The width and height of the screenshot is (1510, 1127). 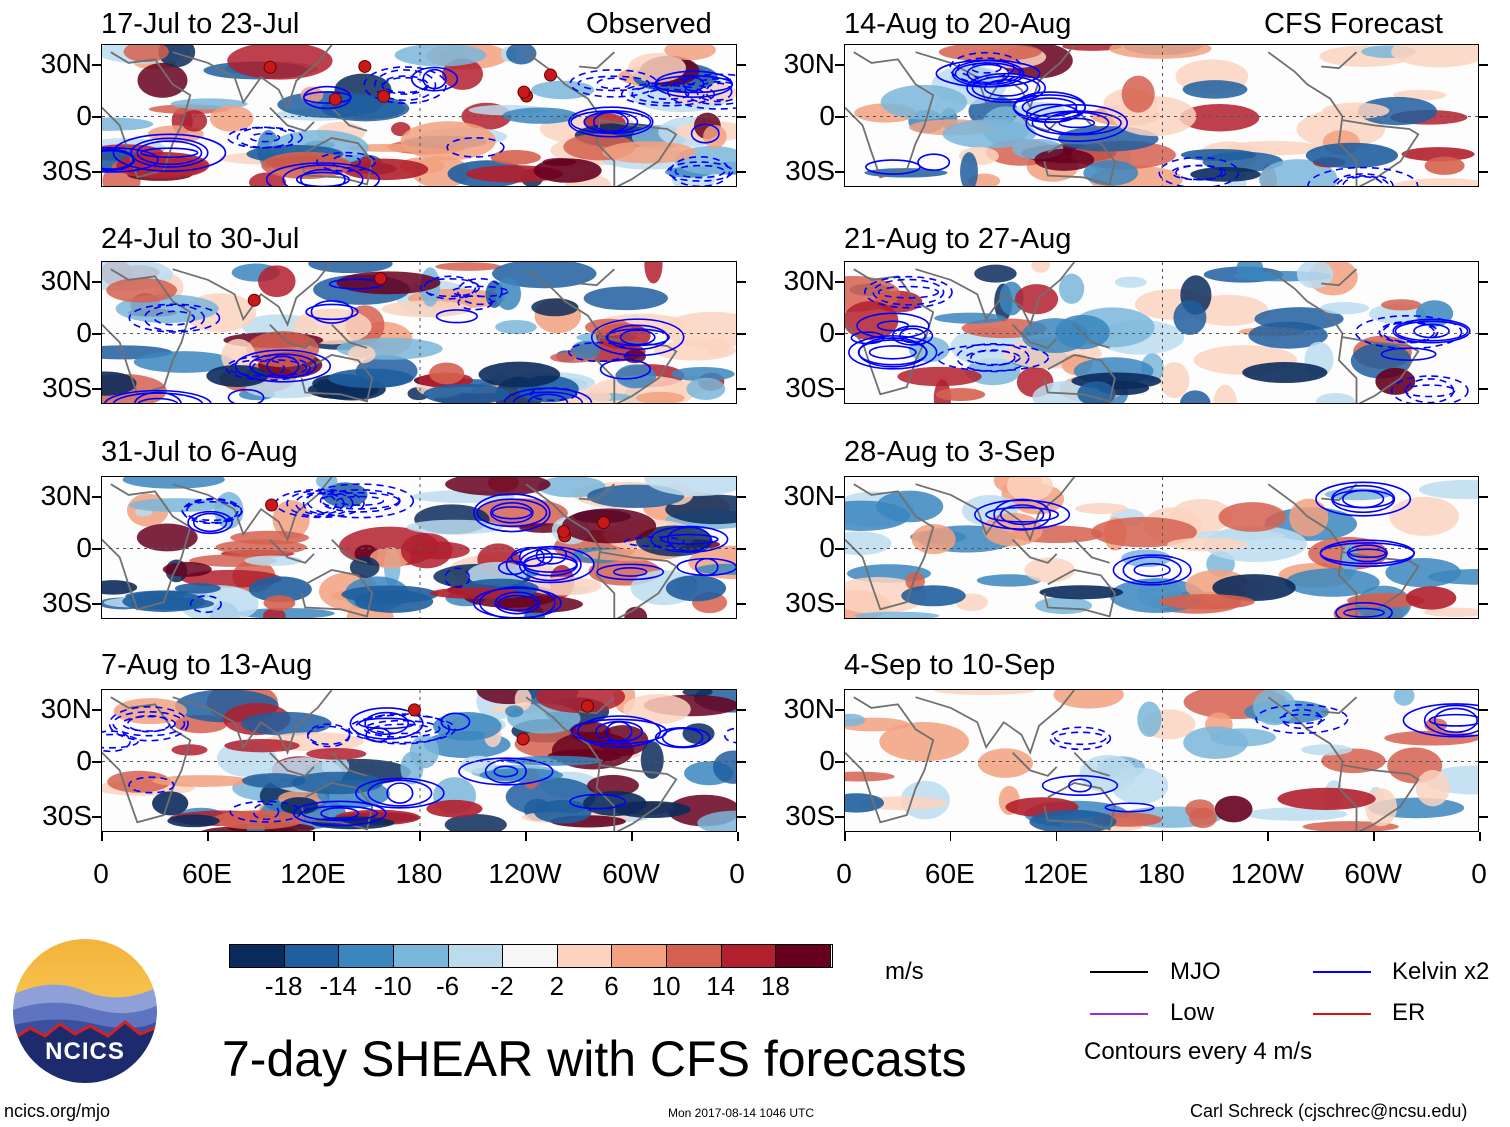 I want to click on colorbar-units: m/s, so click(x=904, y=971).